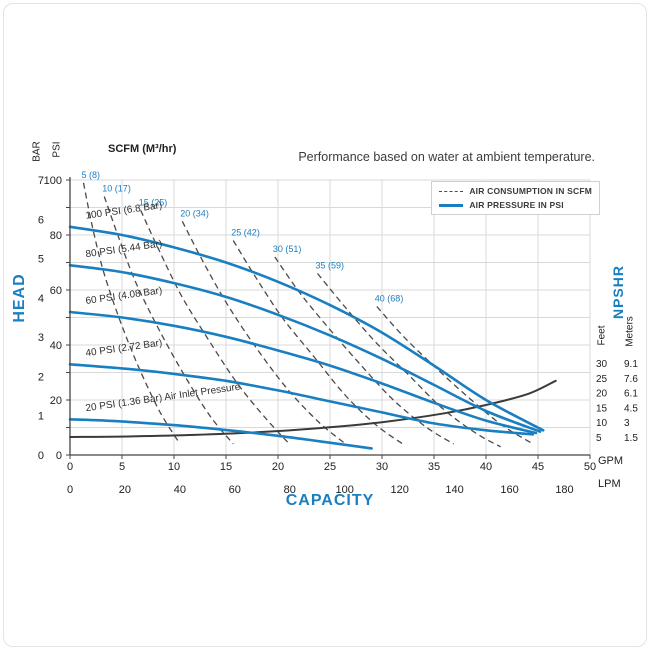 The height and width of the screenshot is (650, 650). What do you see at coordinates (194, 213) in the screenshot?
I see `air-consumption-curve-label: 20 (34)` at bounding box center [194, 213].